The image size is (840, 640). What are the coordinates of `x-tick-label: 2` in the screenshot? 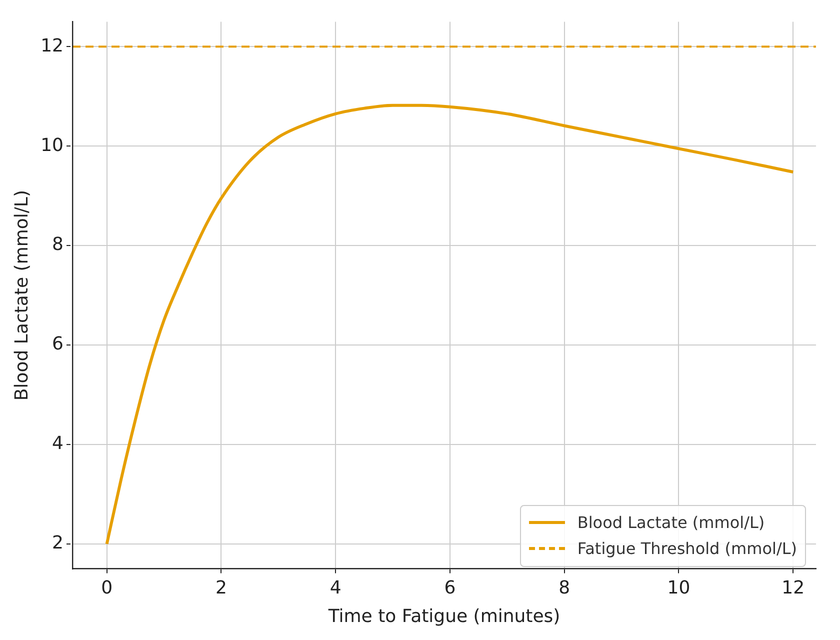 It's located at (221, 587).